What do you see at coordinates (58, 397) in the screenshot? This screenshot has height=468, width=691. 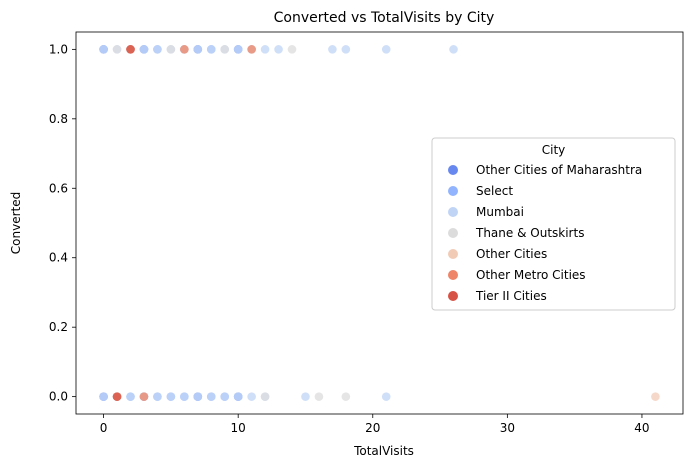 I see `y-tick-label: 0.0` at bounding box center [58, 397].